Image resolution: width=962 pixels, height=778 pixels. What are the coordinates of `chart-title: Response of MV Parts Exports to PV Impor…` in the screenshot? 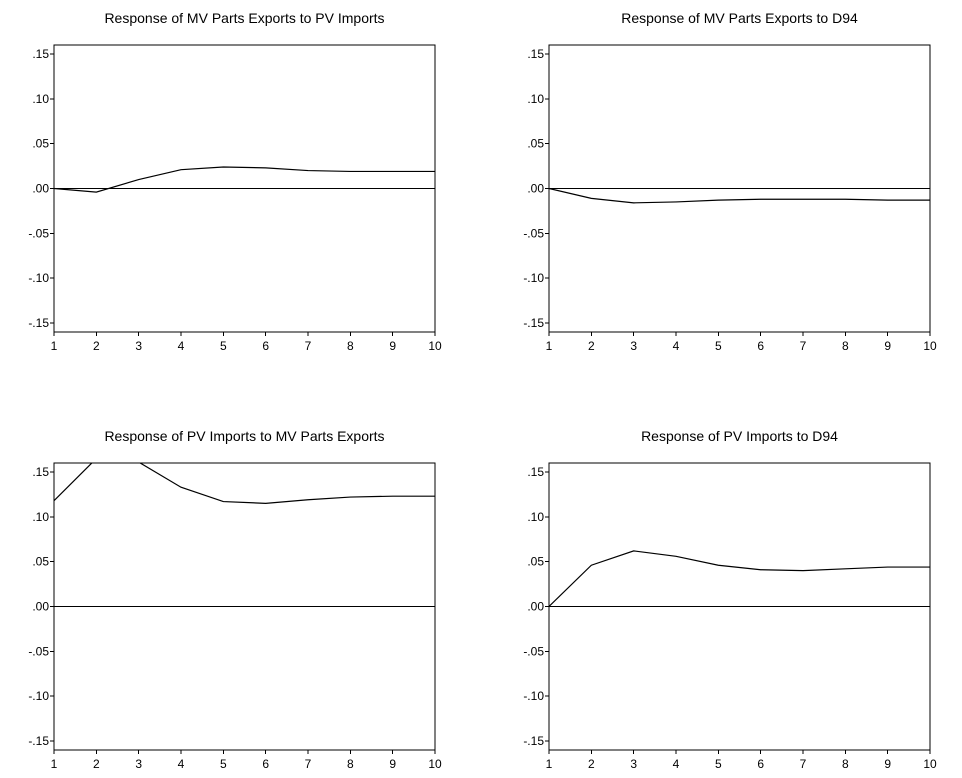 It's located at (244, 18).